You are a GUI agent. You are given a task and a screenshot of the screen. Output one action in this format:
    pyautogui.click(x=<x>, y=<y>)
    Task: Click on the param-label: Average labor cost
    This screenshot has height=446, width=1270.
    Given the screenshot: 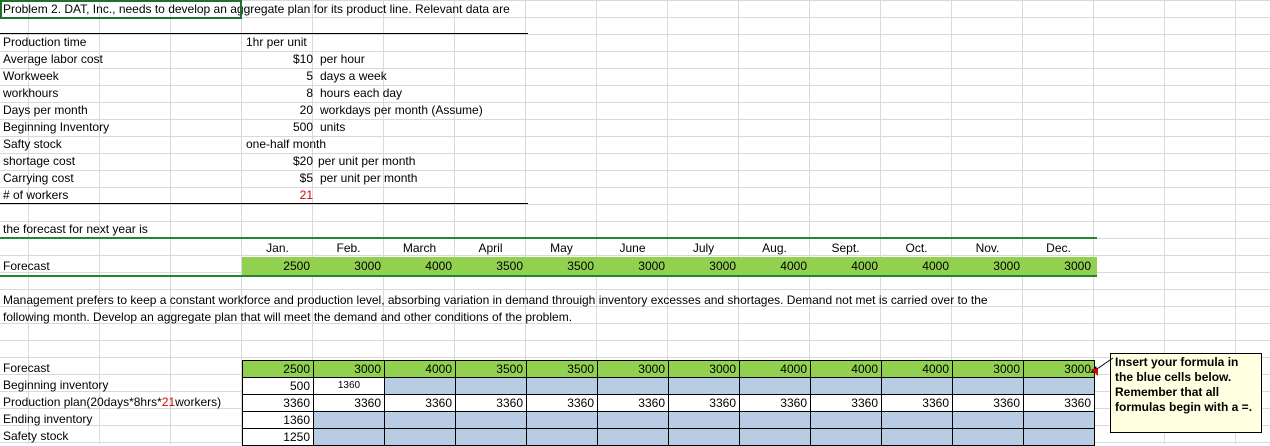 What is the action you would take?
    pyautogui.click(x=53, y=59)
    